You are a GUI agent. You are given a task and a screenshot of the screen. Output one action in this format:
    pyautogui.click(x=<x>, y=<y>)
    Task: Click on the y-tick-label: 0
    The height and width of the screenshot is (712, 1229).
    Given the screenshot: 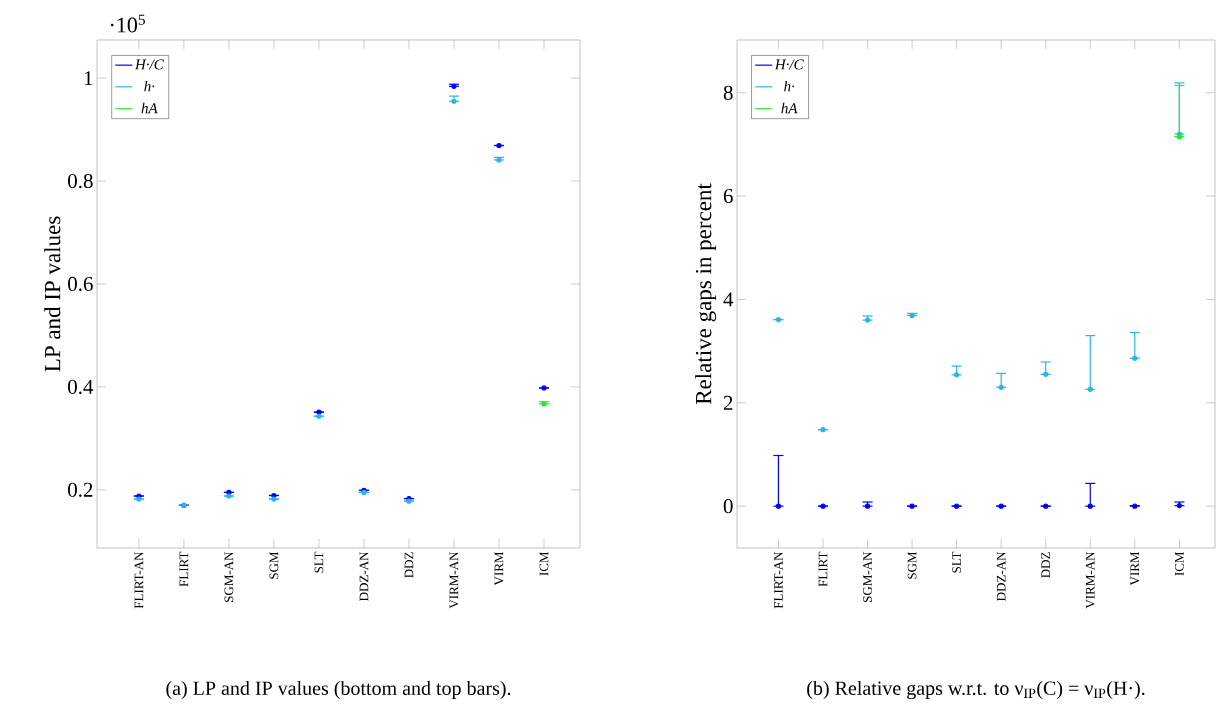 What is the action you would take?
    pyautogui.click(x=728, y=506)
    